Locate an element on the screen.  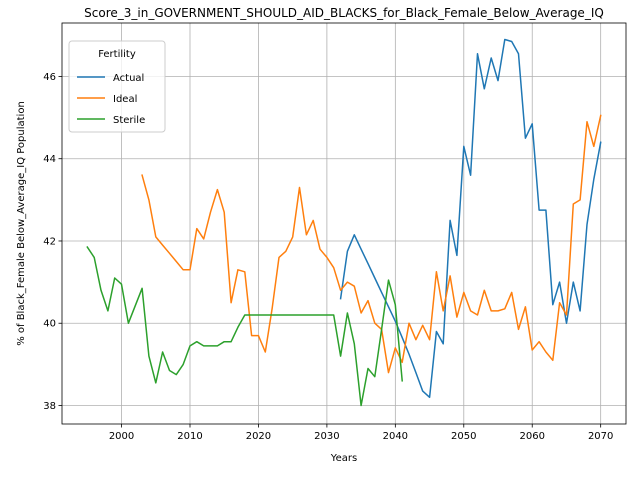
x-tick-label: 2060 is located at coordinates (532, 436).